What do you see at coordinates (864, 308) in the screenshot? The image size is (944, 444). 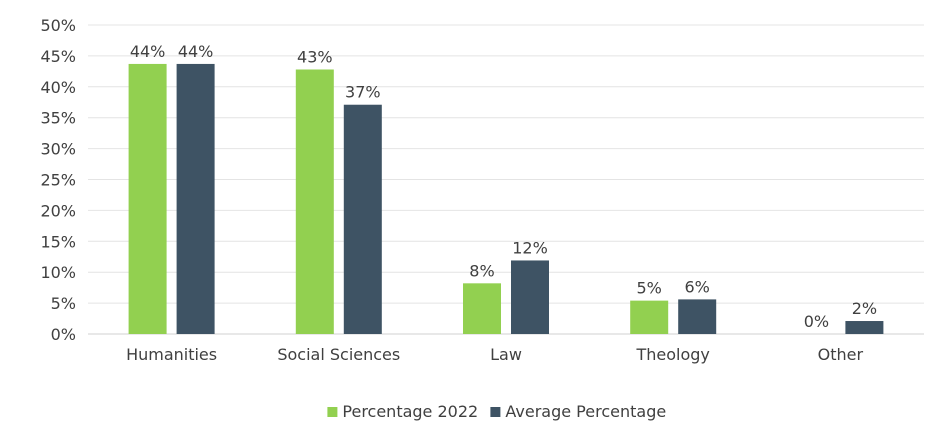 I see `data-label: 2%` at bounding box center [864, 308].